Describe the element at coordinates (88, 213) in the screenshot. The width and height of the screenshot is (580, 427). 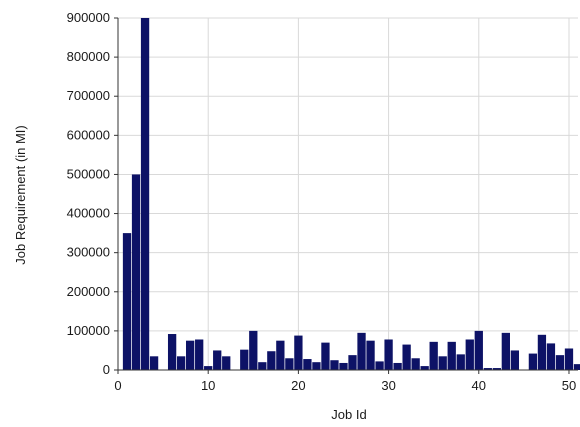
I see `y-tick-label: 400000` at that location.